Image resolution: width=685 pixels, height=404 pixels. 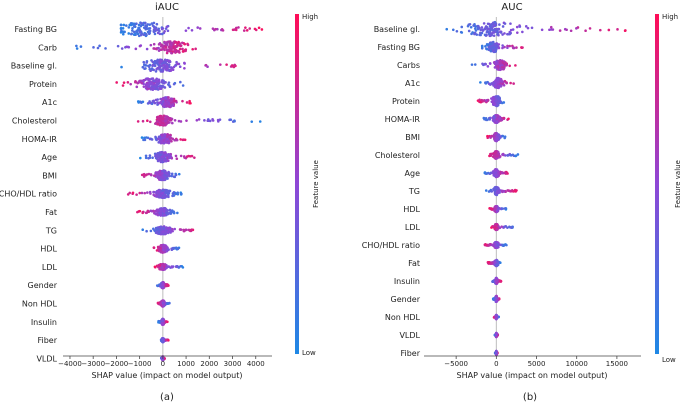 I want to click on panel-iauc-tick-label: 0, so click(x=163, y=364).